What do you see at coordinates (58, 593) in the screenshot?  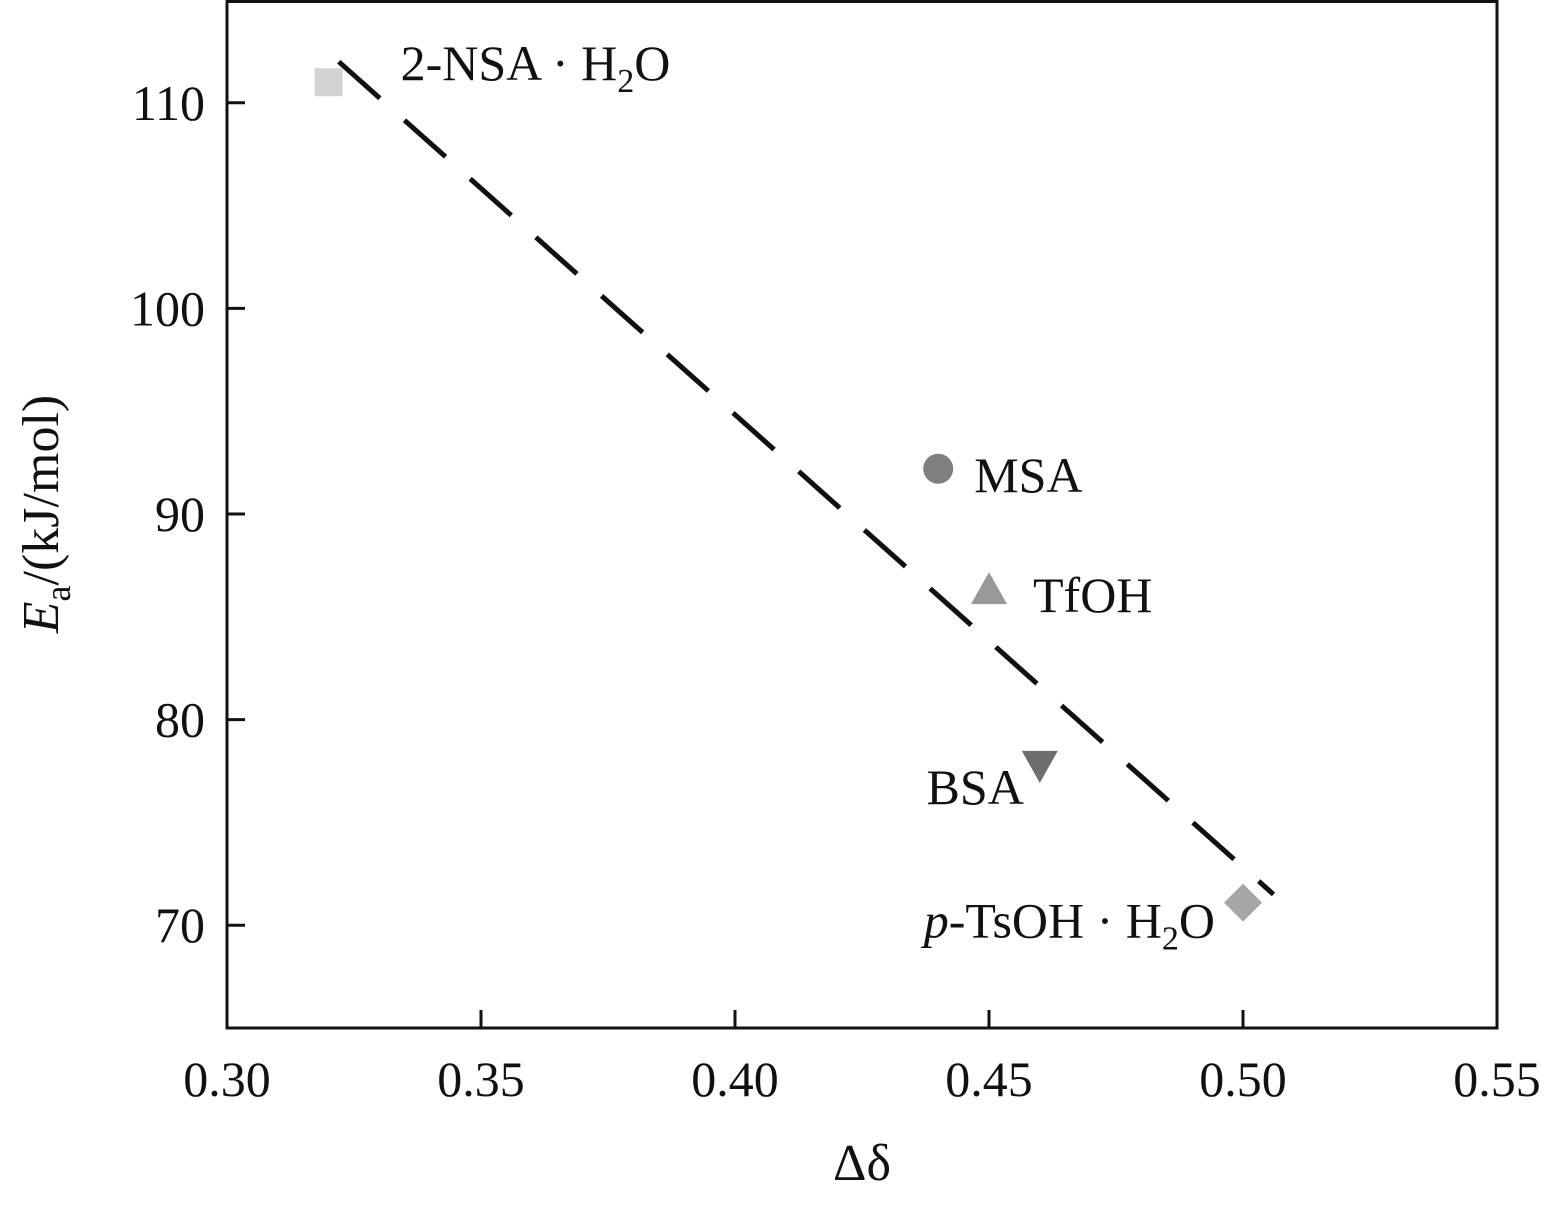 I see `y-axis-label-subscript: a` at bounding box center [58, 593].